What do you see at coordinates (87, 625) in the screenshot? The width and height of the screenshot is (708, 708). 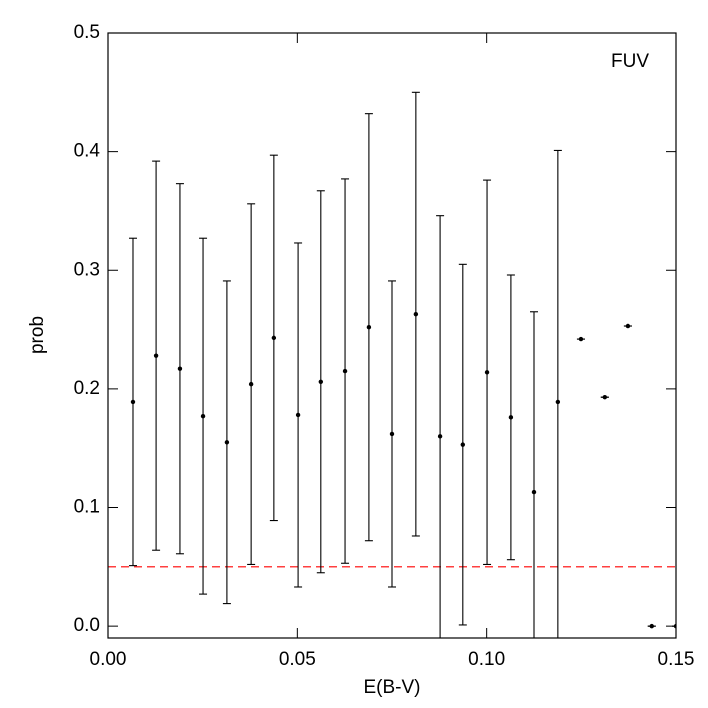 I see `y-tick-label: 0.0` at bounding box center [87, 625].